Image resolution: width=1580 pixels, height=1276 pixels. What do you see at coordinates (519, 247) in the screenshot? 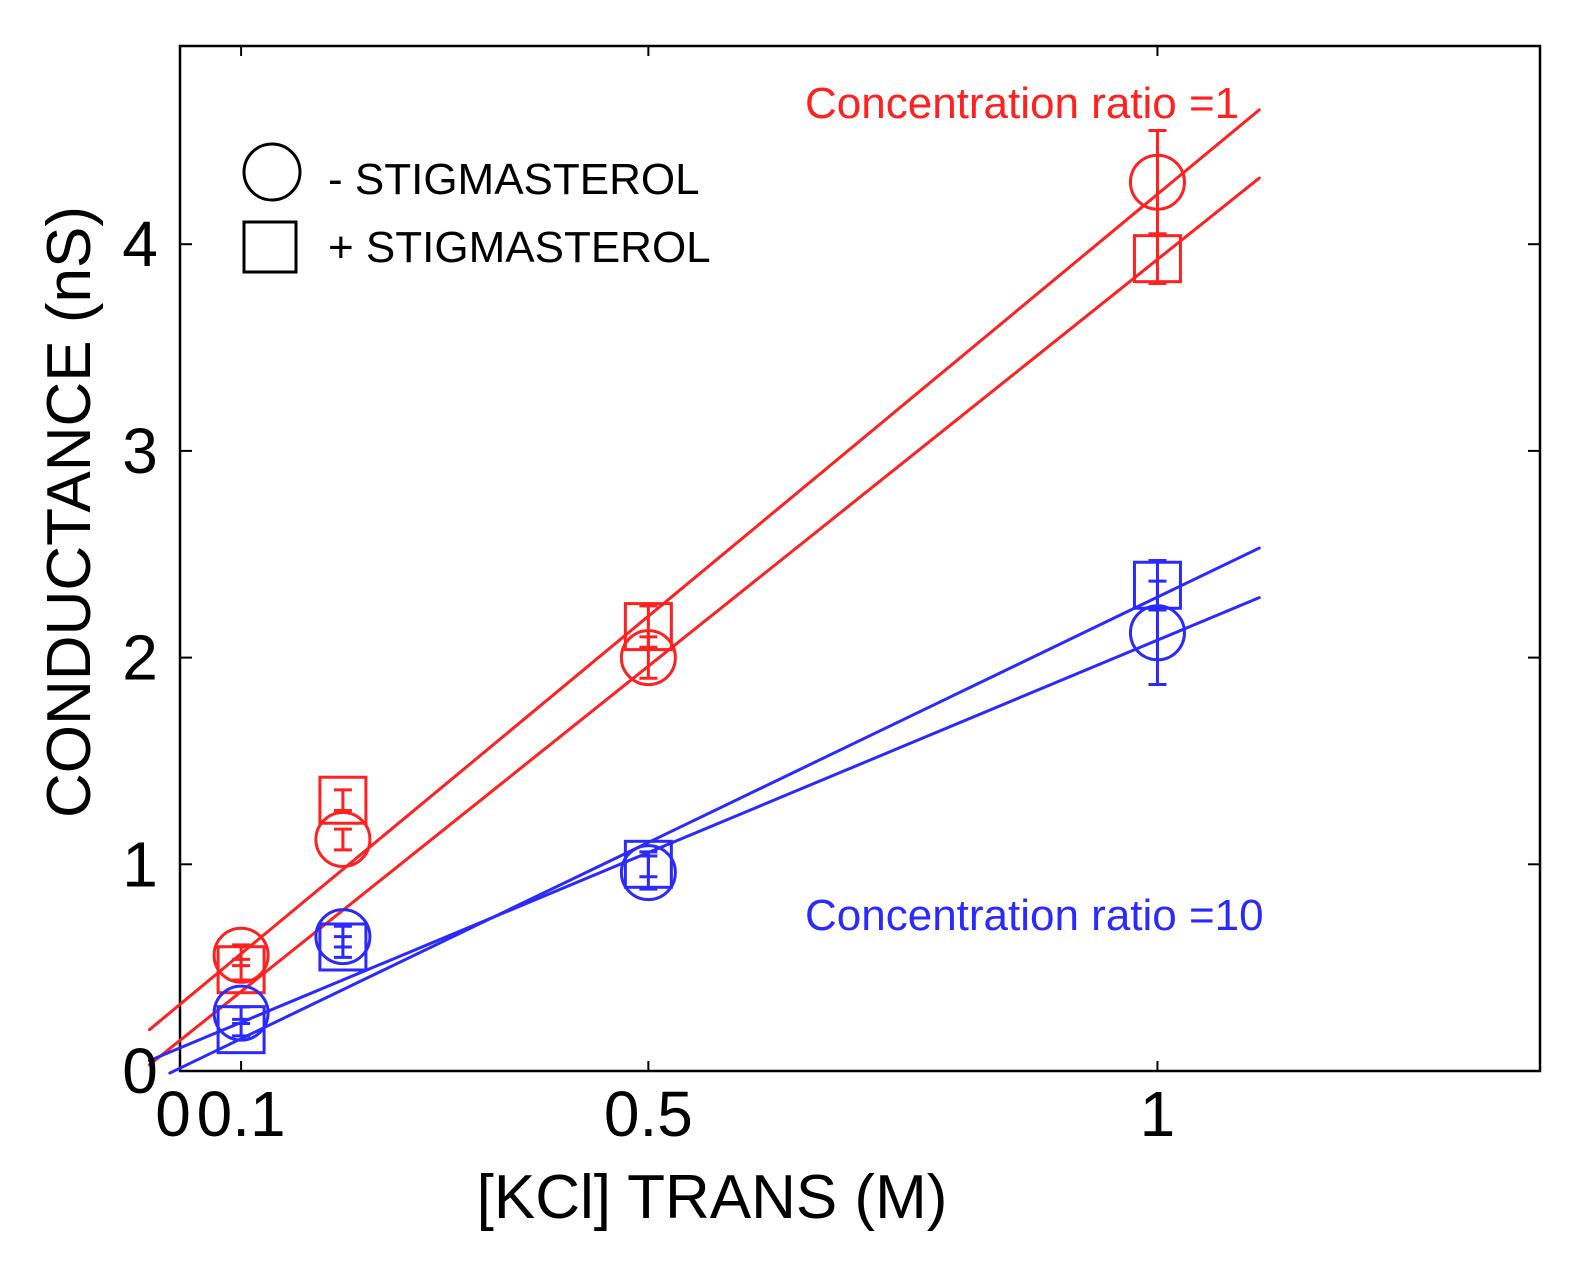
I see `legend-label-plus-stigmasterol: + STIGMASTEROL` at bounding box center [519, 247].